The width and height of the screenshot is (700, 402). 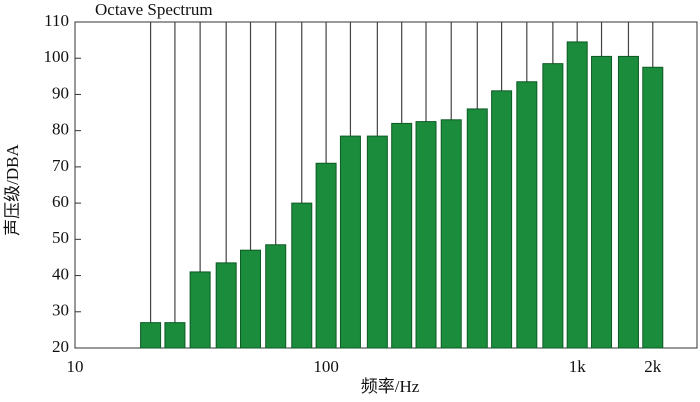 What do you see at coordinates (390, 386) in the screenshot?
I see `x-axis-label: 频率/Hz` at bounding box center [390, 386].